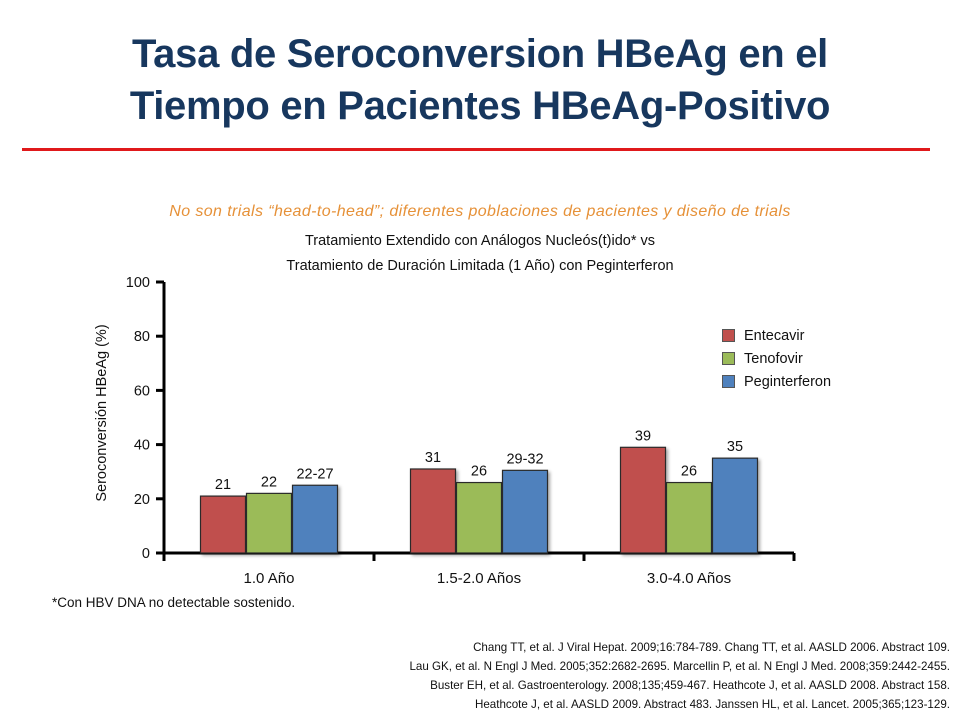  What do you see at coordinates (479, 578) in the screenshot?
I see `x-tick-label: 1.5-2.0 Años` at bounding box center [479, 578].